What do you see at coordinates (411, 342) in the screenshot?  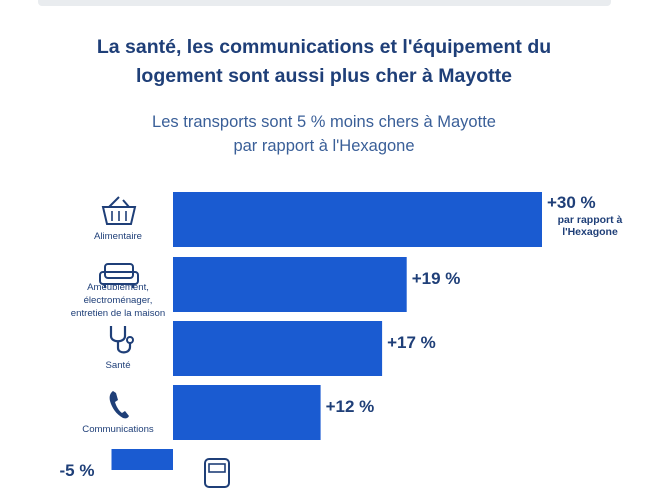 I see `value-label-2: +17 %` at bounding box center [411, 342].